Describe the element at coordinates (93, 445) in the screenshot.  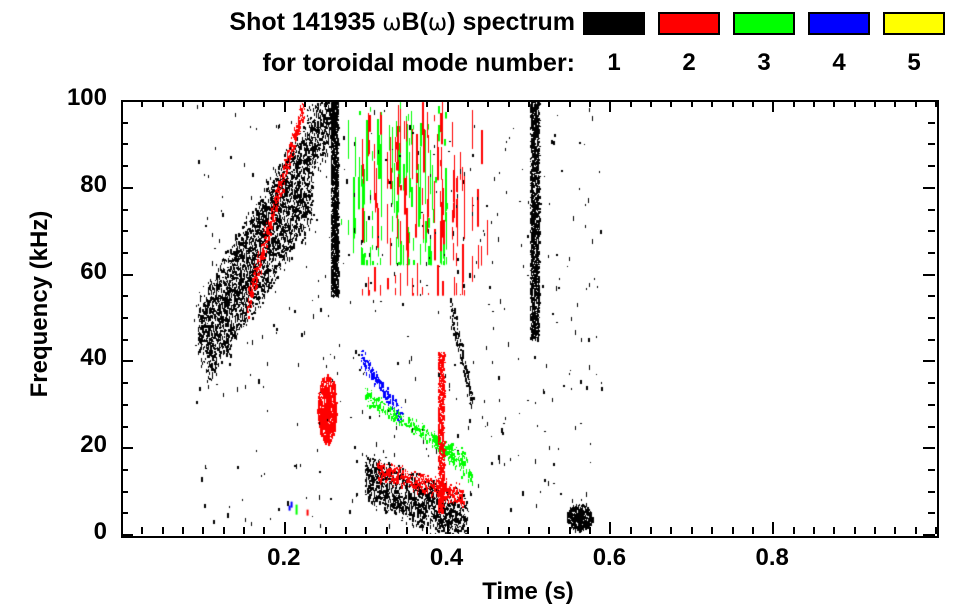
I see `y-tick-label-20: 20` at that location.